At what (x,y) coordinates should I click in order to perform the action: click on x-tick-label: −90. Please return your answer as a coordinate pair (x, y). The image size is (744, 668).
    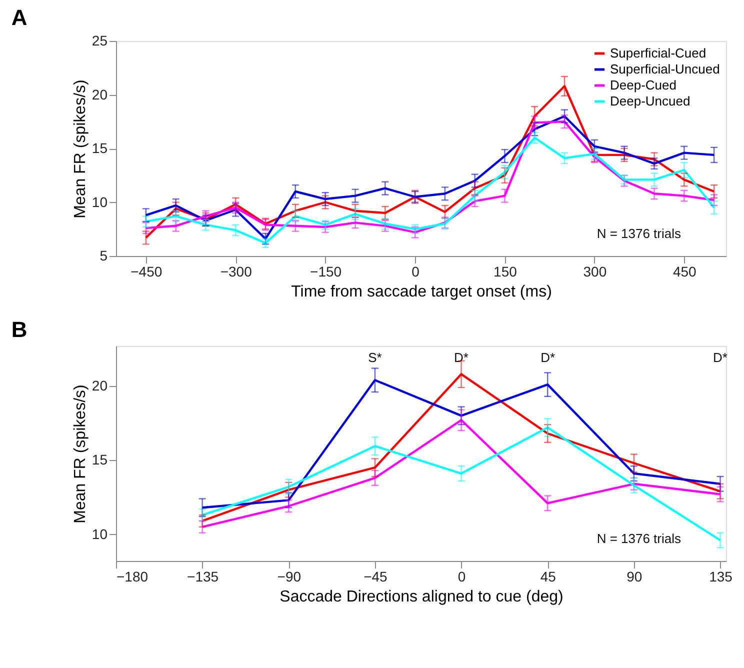
    Looking at the image, I should click on (289, 576).